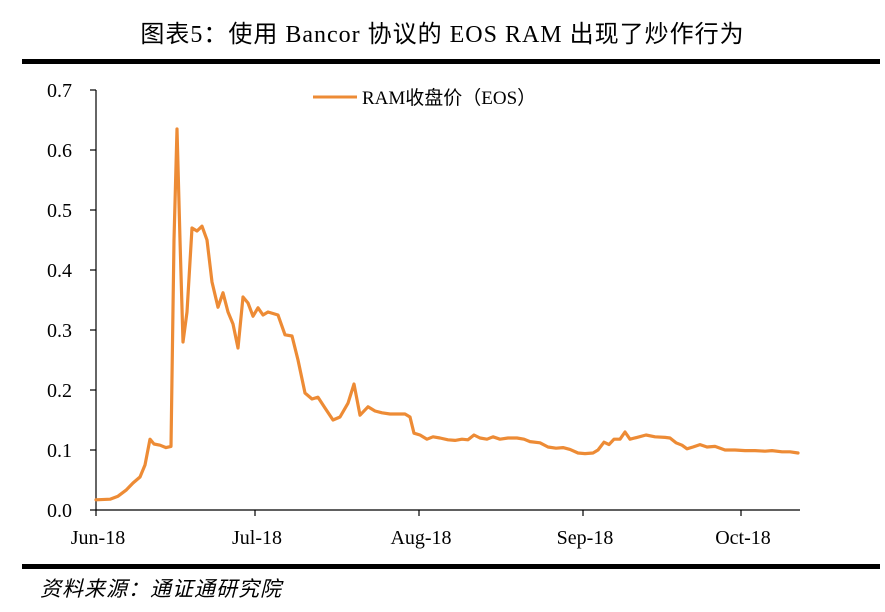 The width and height of the screenshot is (885, 612). What do you see at coordinates (442, 35) in the screenshot?
I see `chart-title: 图表5：使用 Bancor 协议的 EOS RAM 出现了炒作行为` at bounding box center [442, 35].